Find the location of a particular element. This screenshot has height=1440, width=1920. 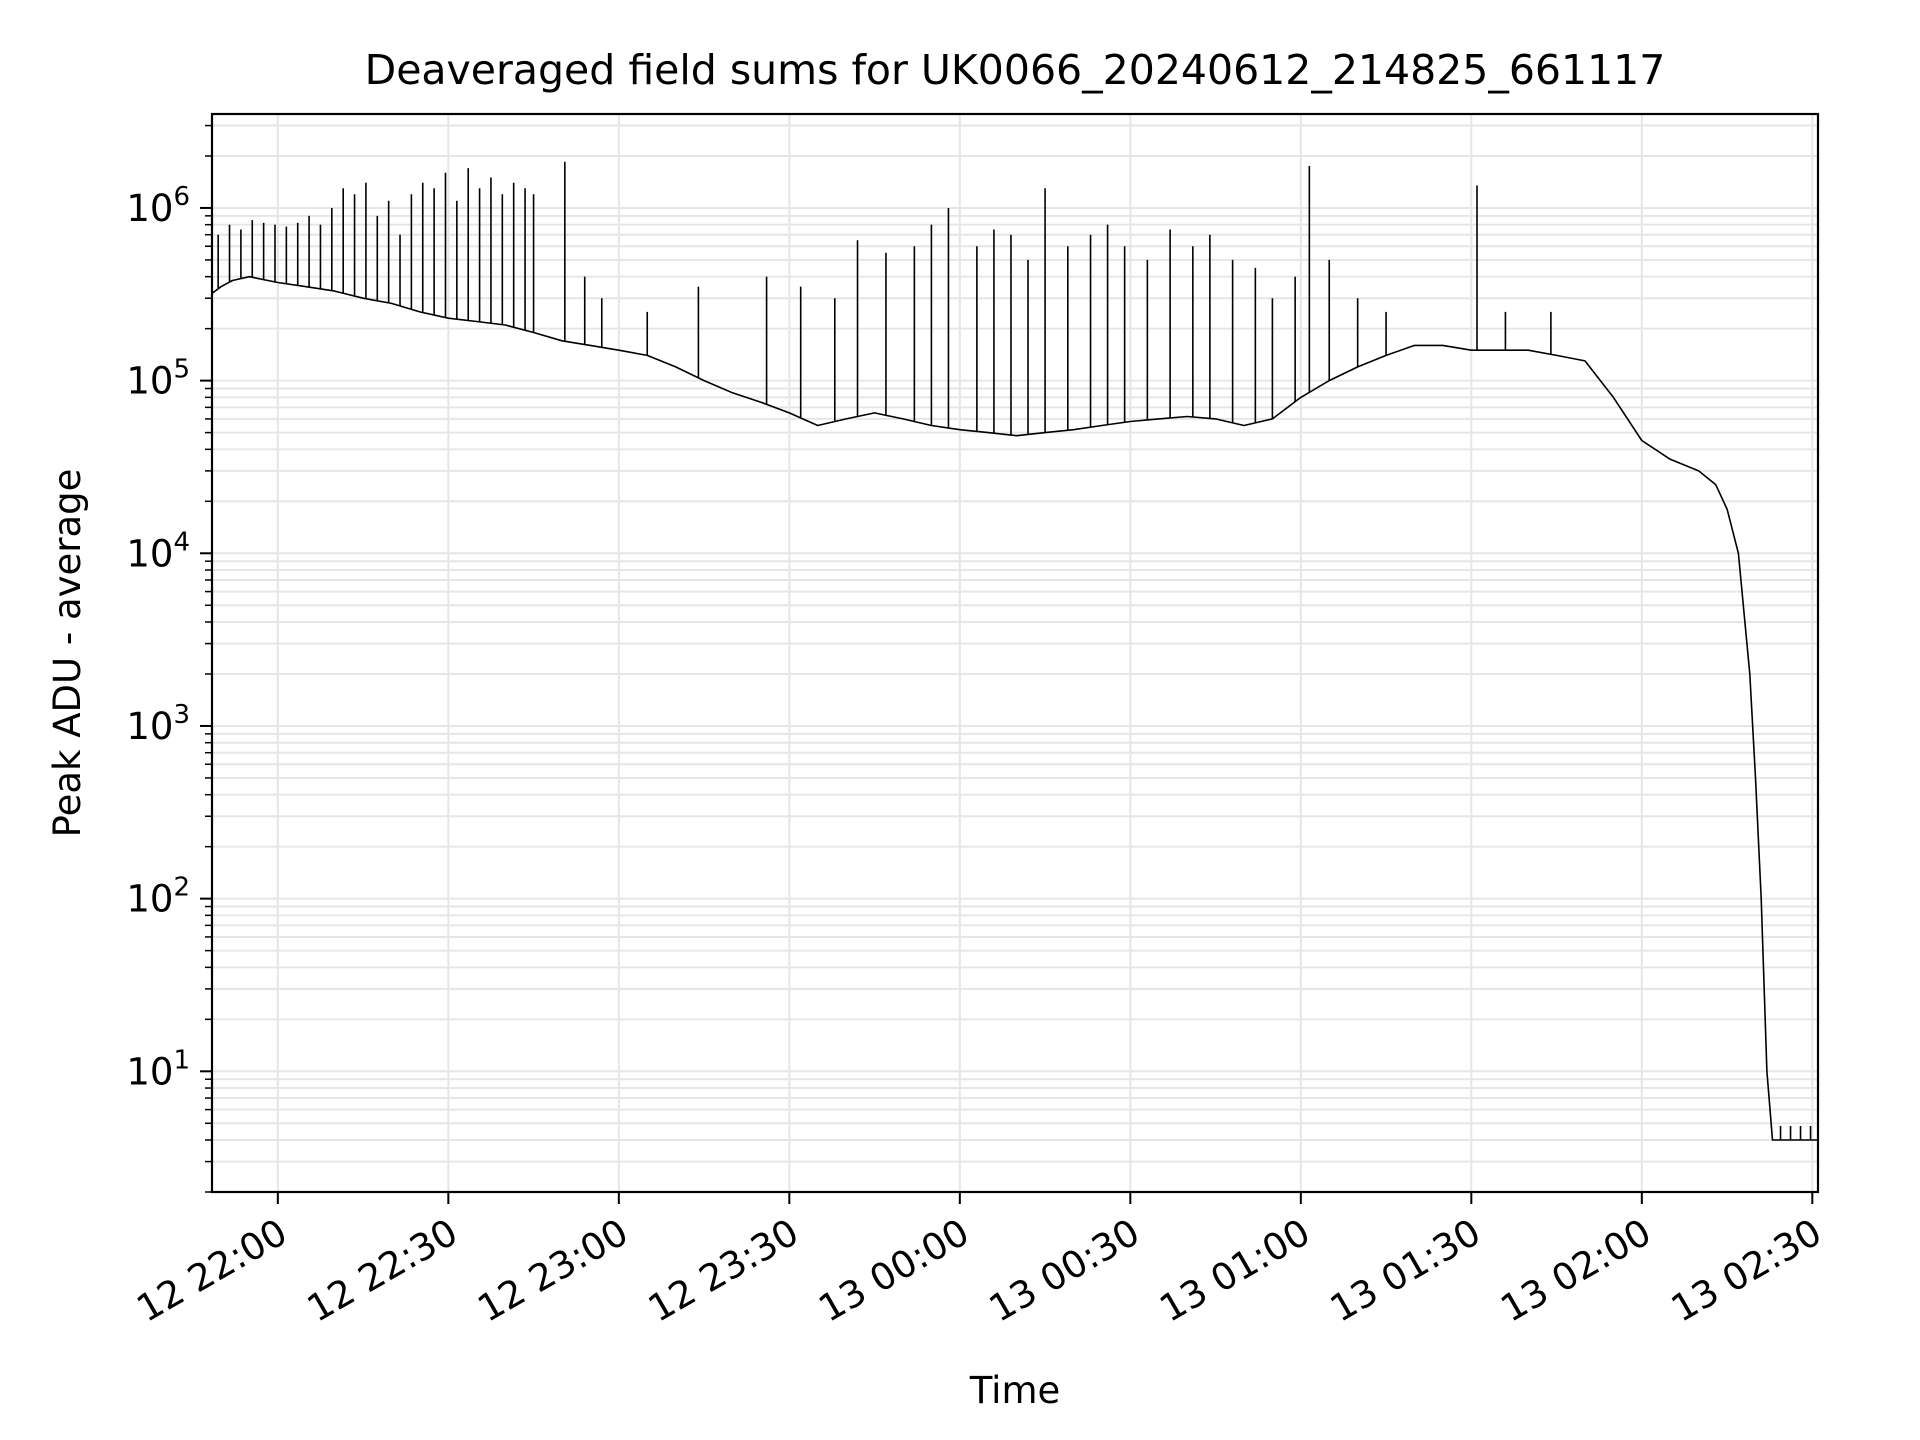

y-tick-label: 102 is located at coordinates (158, 897).